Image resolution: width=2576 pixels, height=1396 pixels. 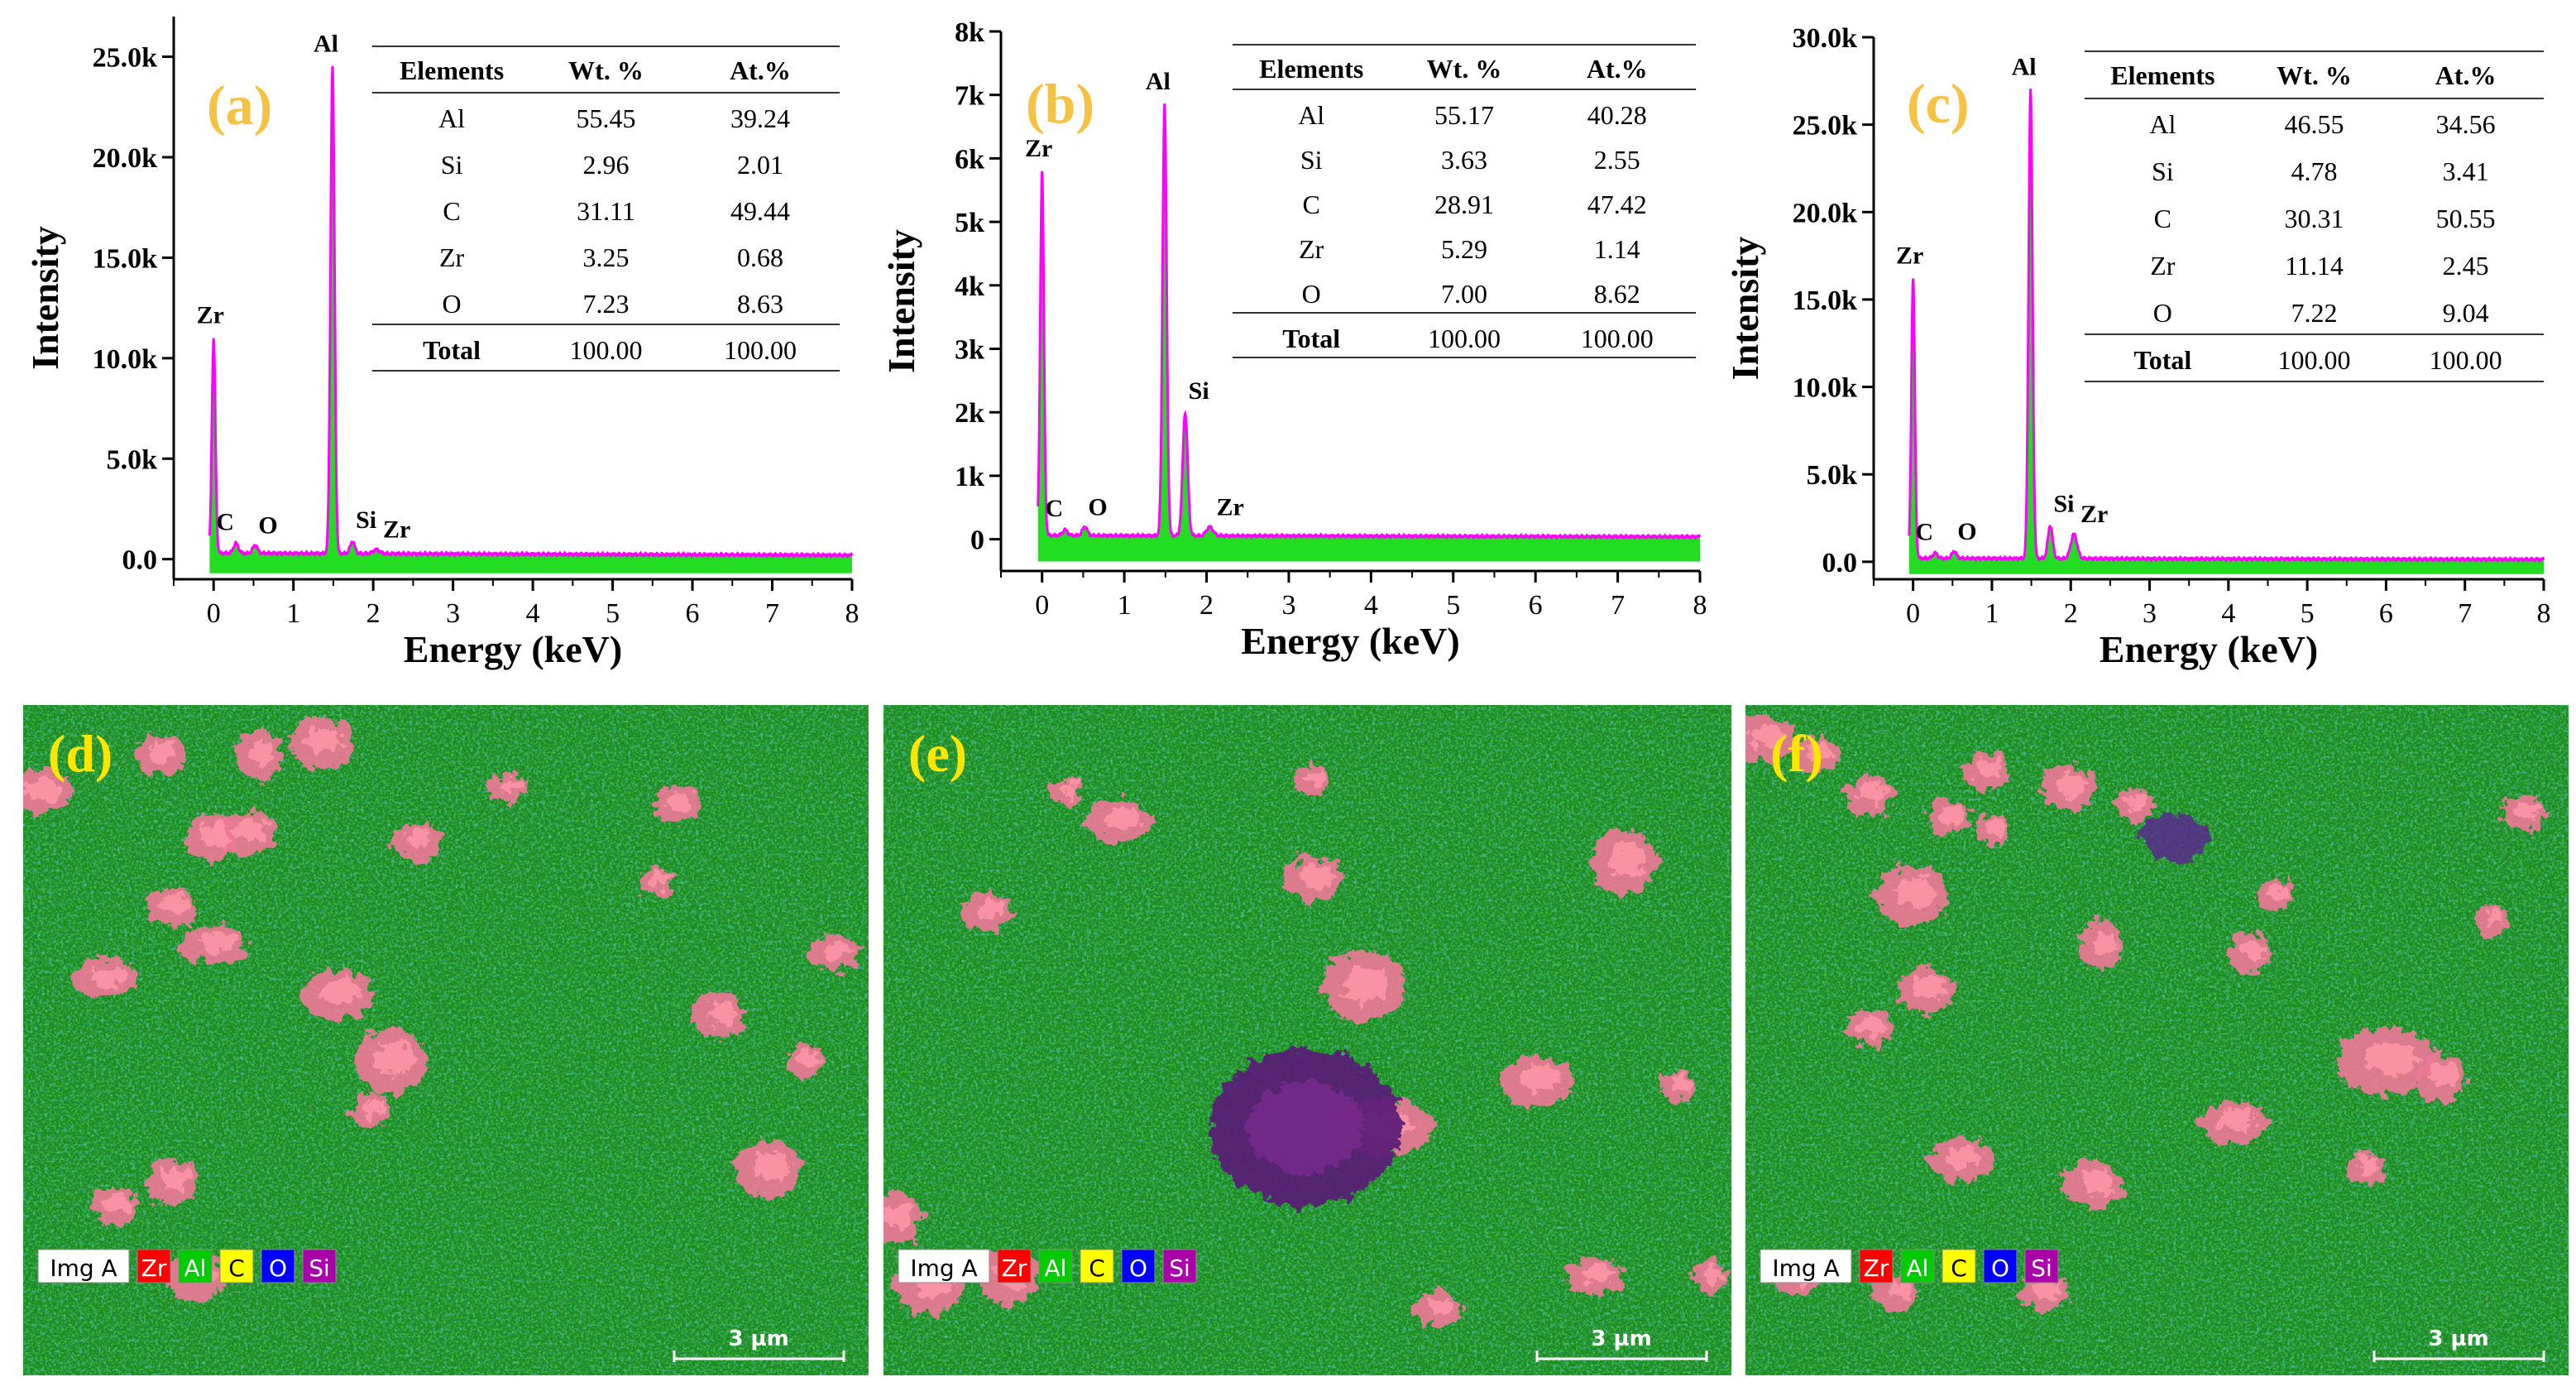 I want to click on y-axis-title: Intensity, so click(x=901, y=301).